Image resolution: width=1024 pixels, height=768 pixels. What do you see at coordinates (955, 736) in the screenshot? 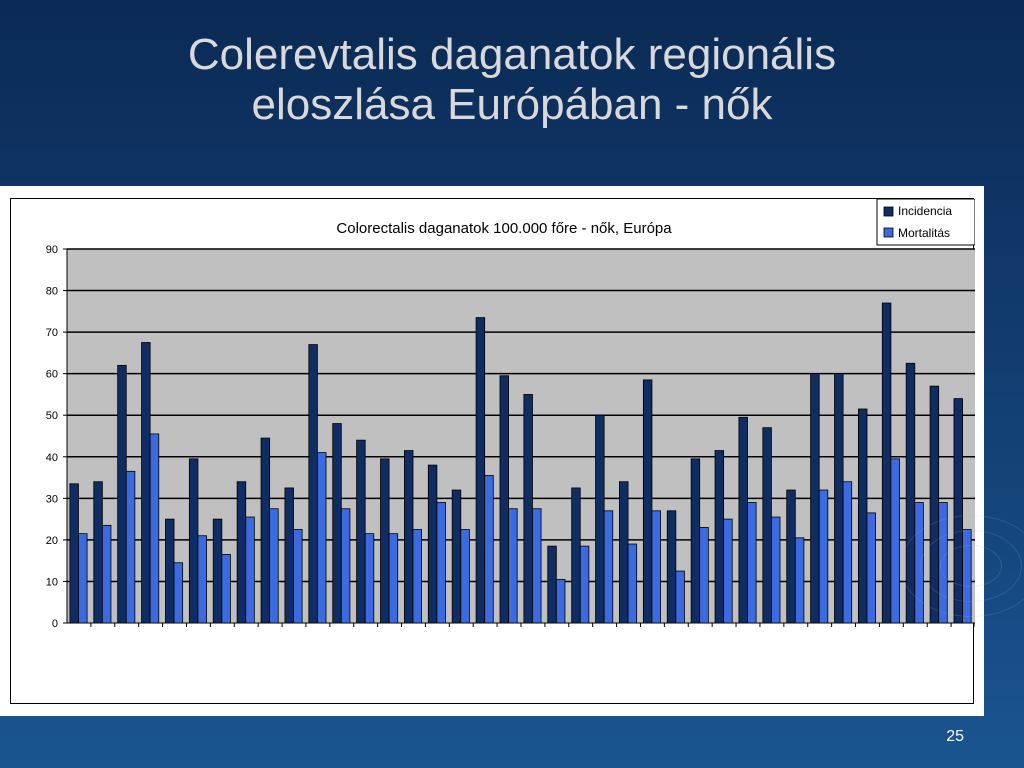
I see `page-number: 25` at bounding box center [955, 736].